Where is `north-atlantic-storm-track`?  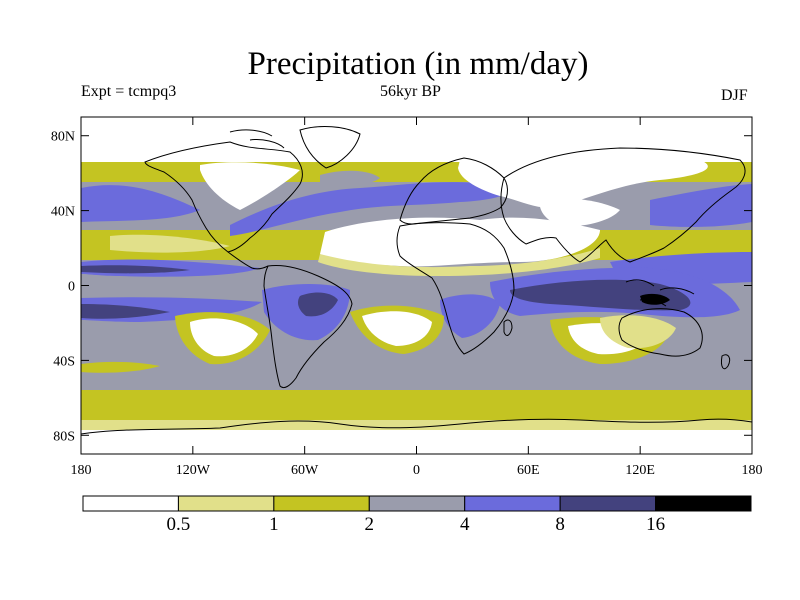 north-atlantic-storm-track is located at coordinates (369, 209).